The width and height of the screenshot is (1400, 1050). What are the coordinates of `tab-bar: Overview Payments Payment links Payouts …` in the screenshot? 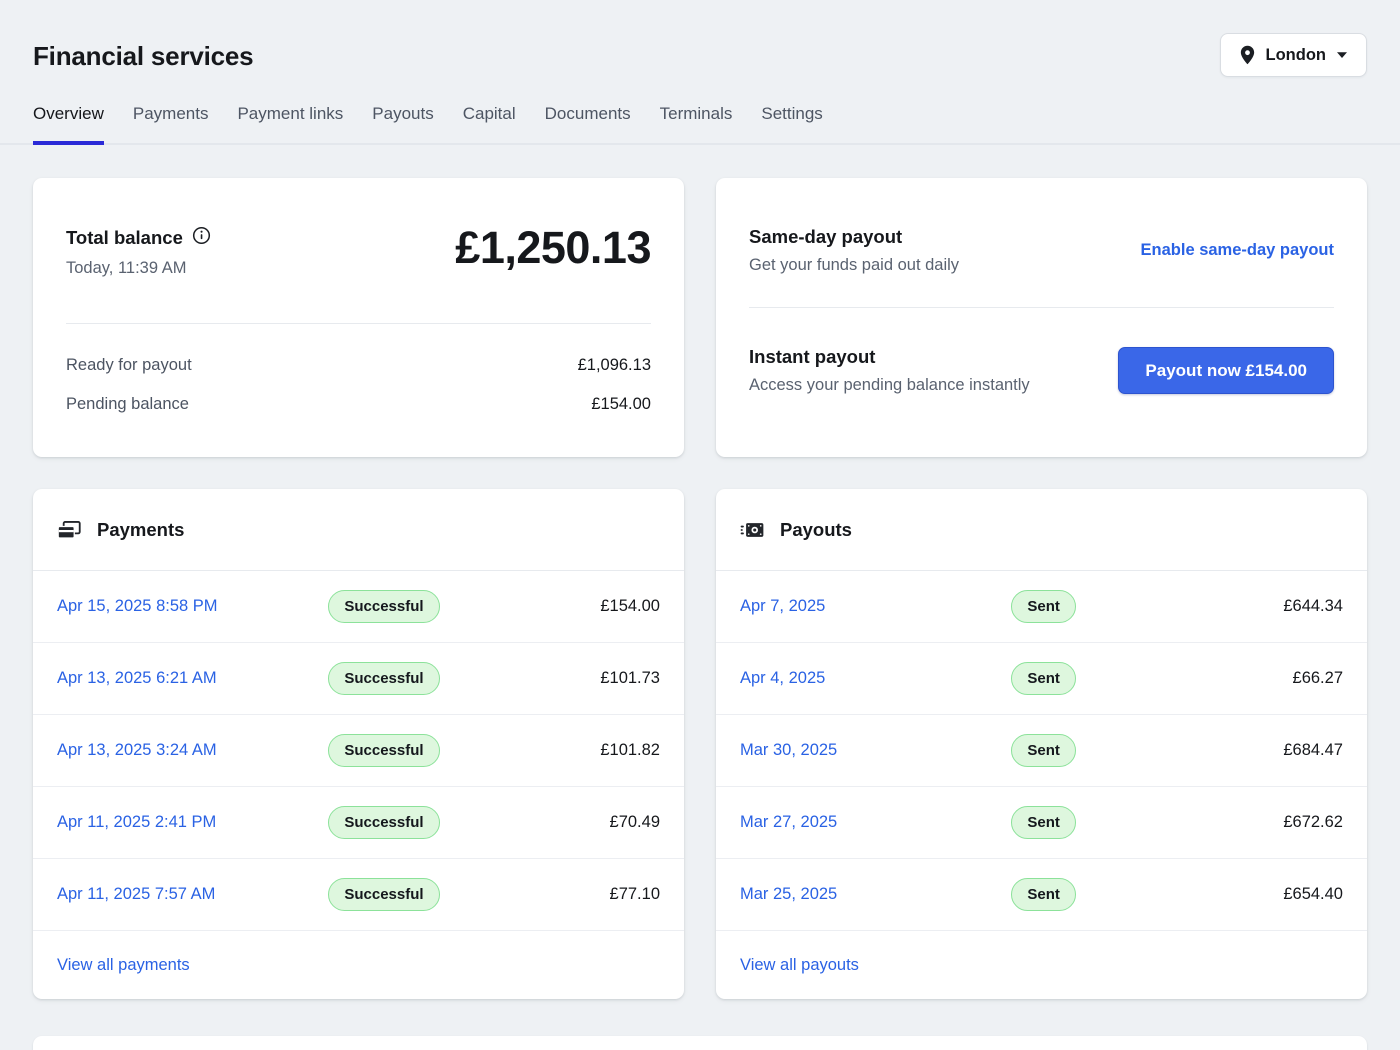 It's located at (700, 124).